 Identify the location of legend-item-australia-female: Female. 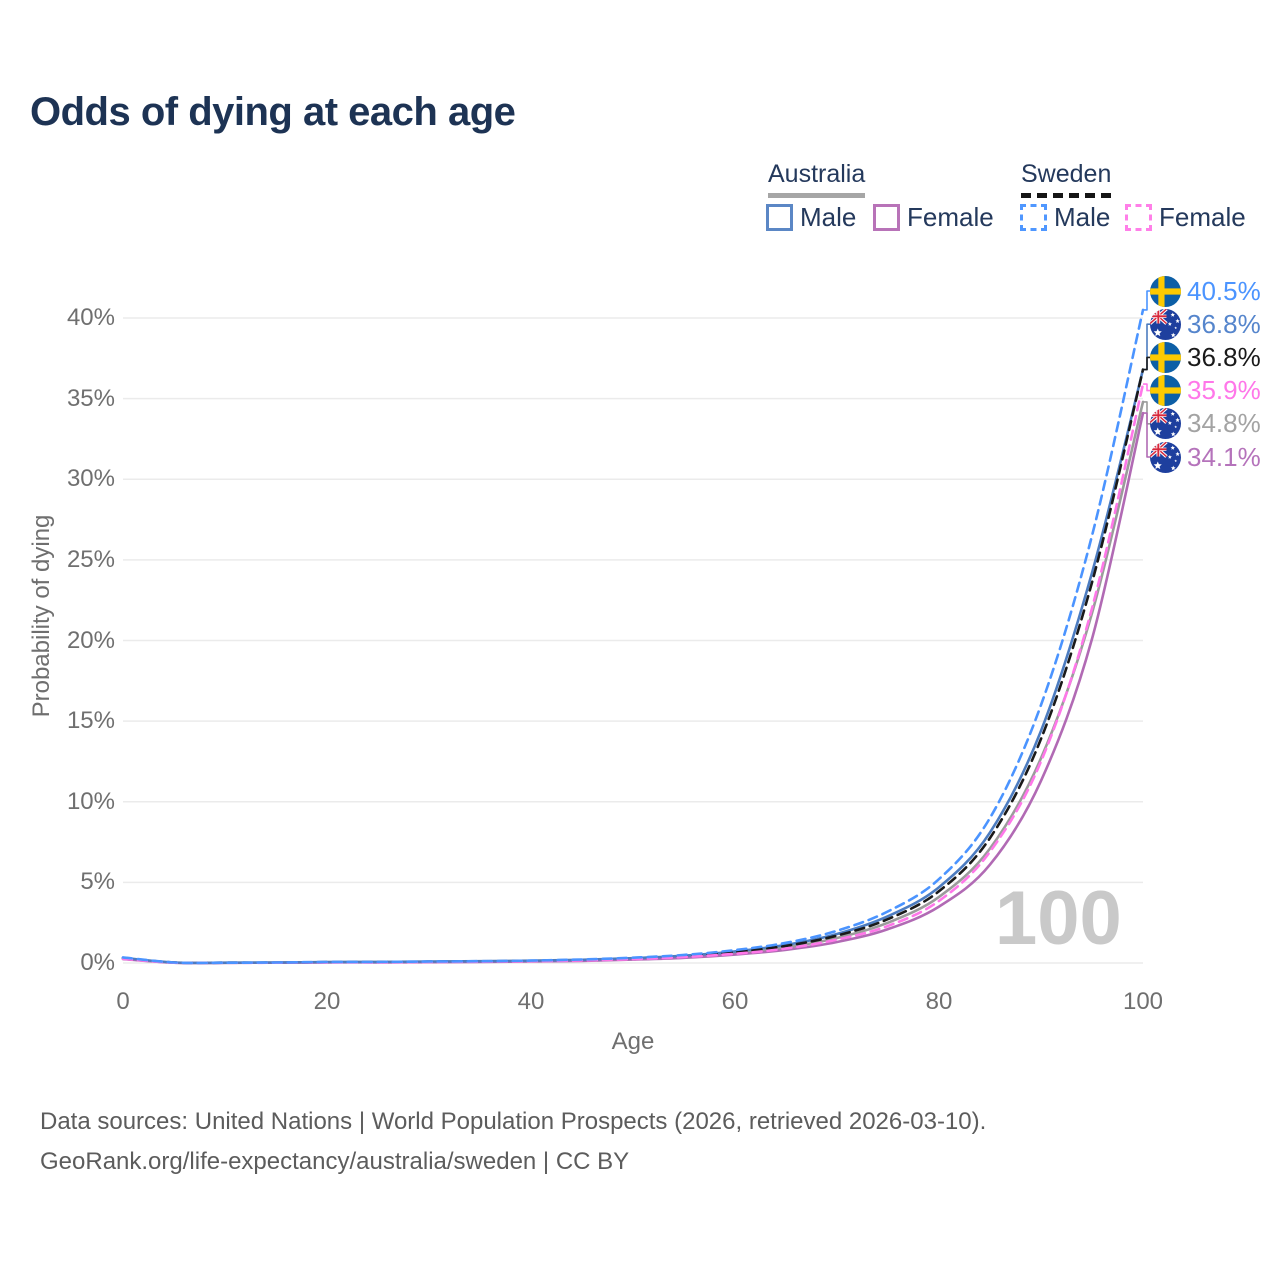
(933, 217).